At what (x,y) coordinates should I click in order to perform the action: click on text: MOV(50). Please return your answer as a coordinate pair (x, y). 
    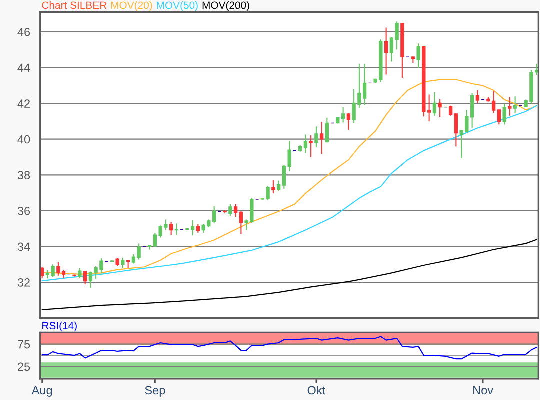
    Looking at the image, I should click on (177, 6).